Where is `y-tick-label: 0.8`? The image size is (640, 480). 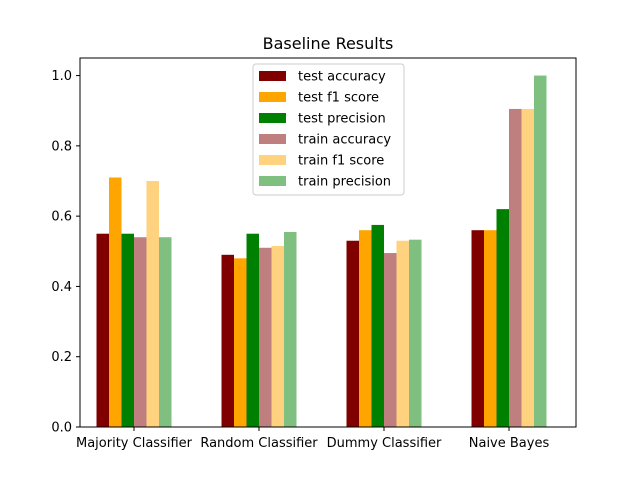
y-tick-label: 0.8 is located at coordinates (61, 146).